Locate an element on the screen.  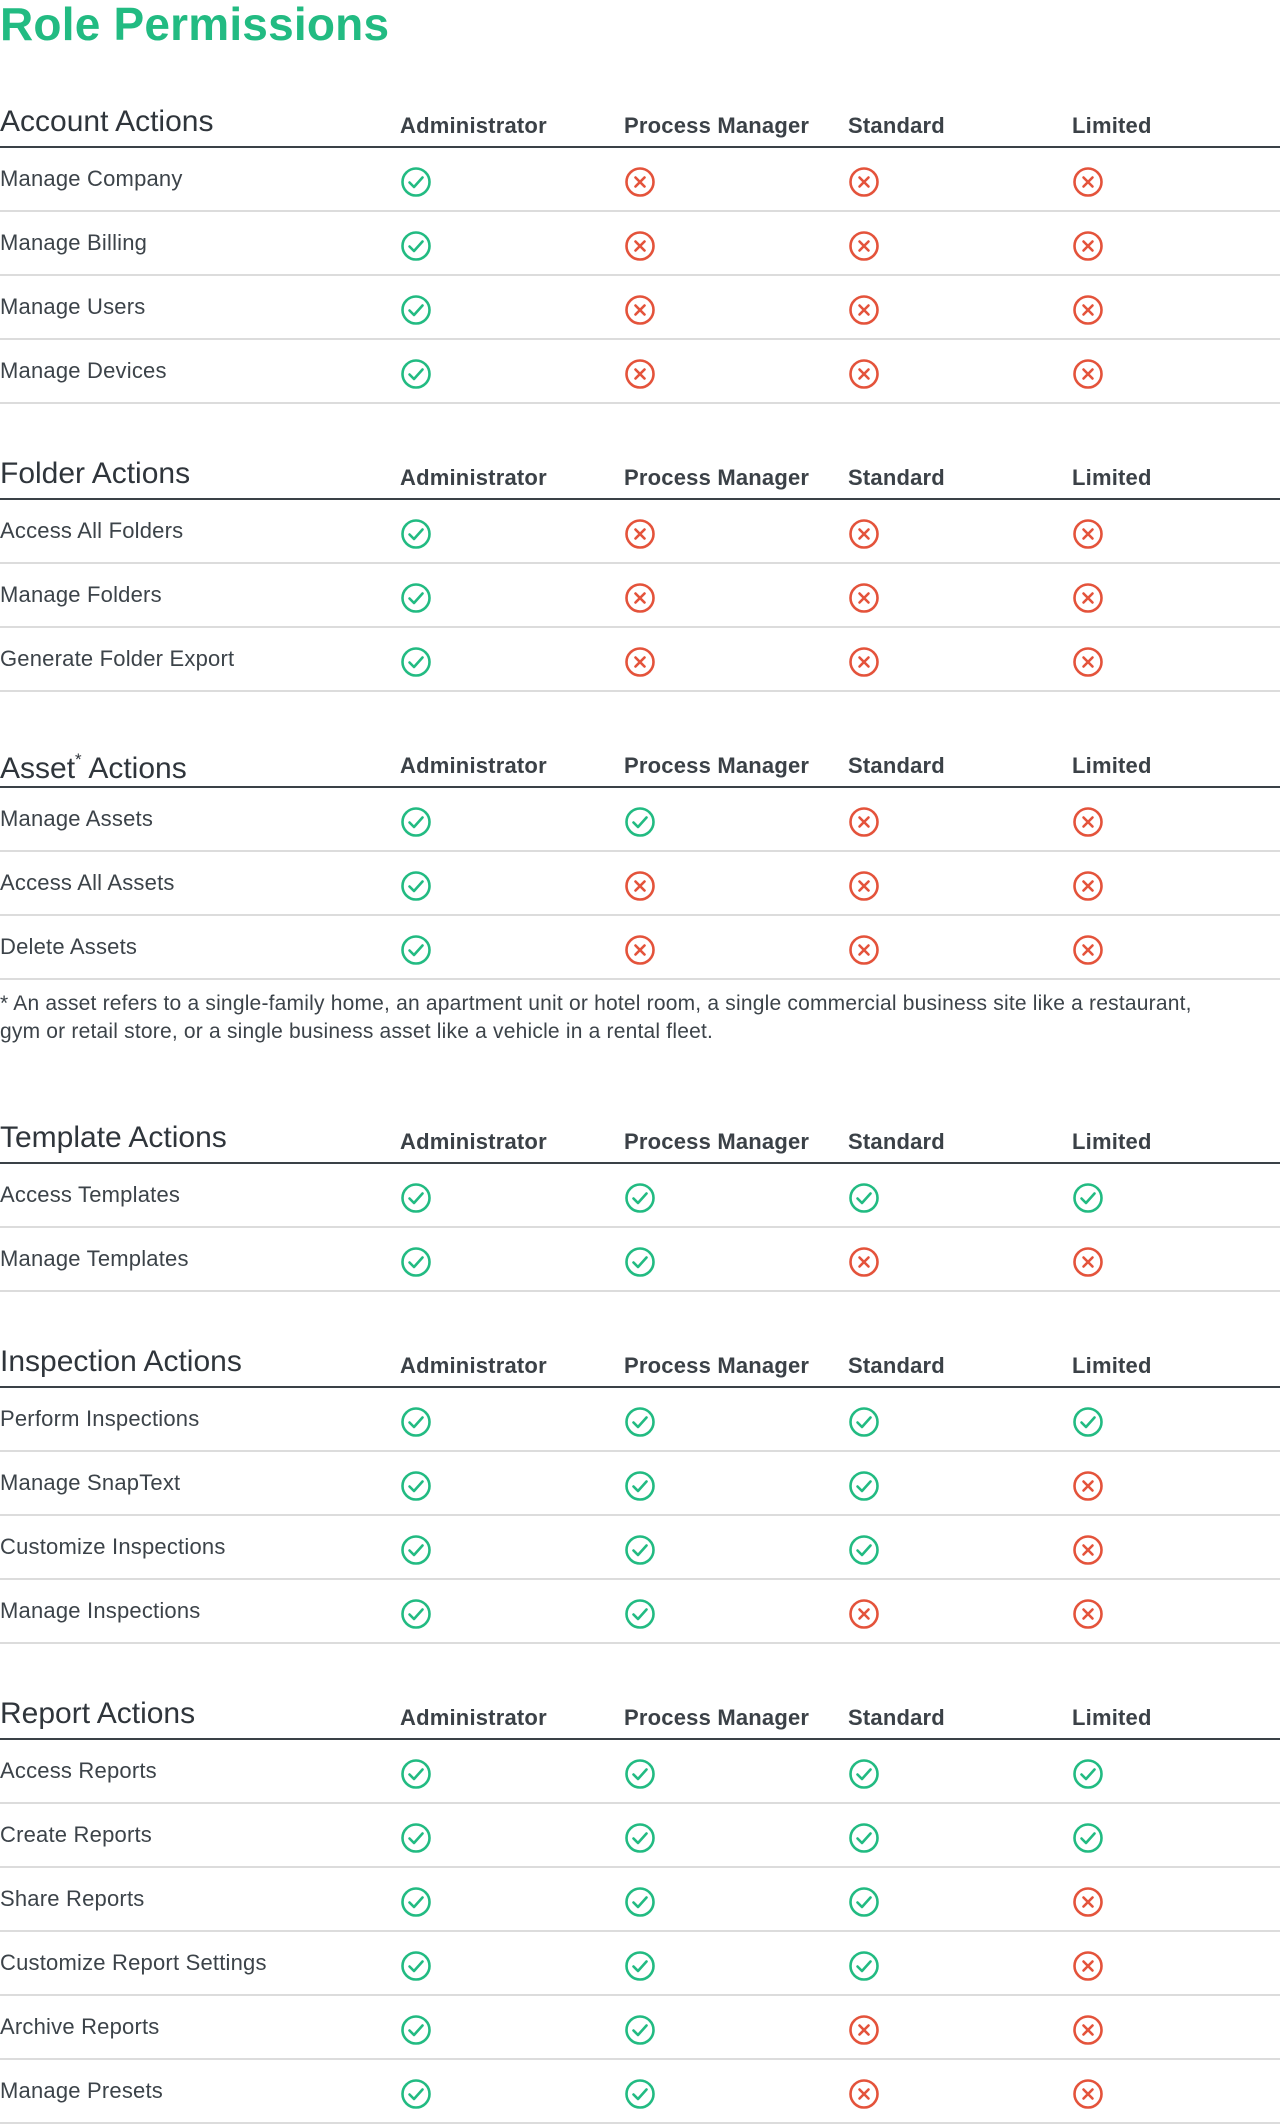
section-title-text: Inspection Actions is located at coordinates (121, 1361).